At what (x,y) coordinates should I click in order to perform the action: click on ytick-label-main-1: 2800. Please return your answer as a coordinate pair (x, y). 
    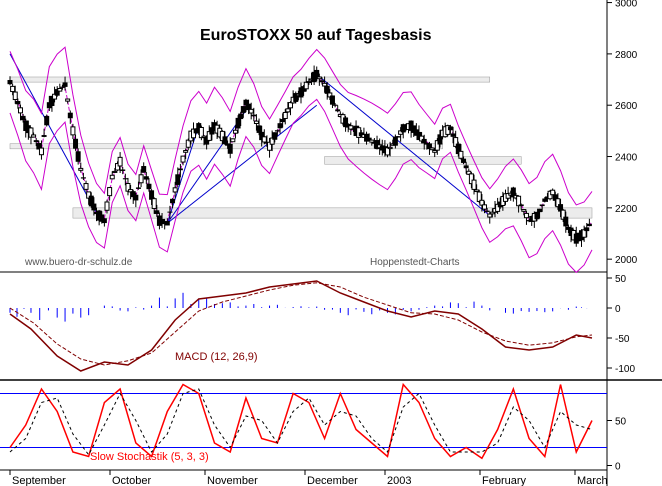
    Looking at the image, I should click on (626, 55).